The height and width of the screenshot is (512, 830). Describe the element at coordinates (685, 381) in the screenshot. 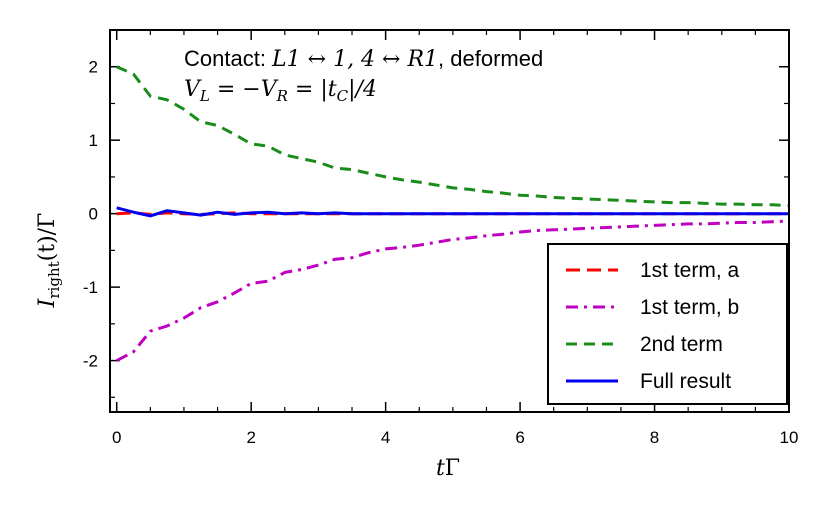

I see `legend-label: Full result` at that location.